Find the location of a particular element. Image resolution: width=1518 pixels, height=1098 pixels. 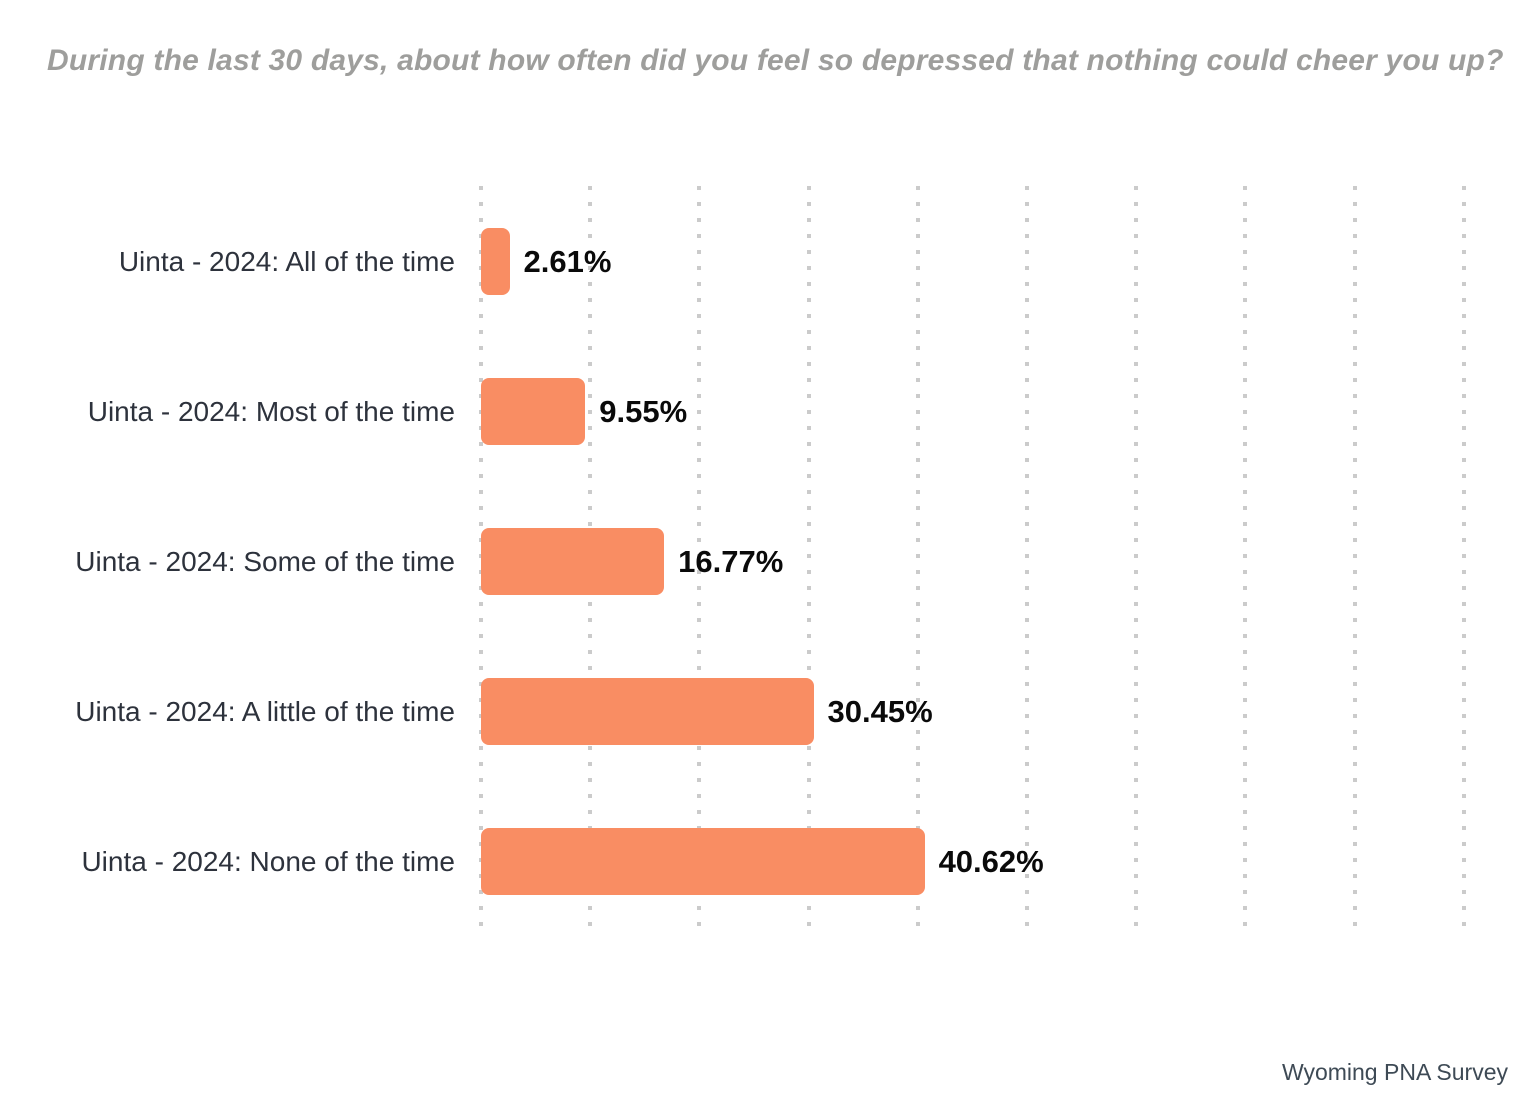

category-label: Uinta - 2024: A little of the time is located at coordinates (265, 711).